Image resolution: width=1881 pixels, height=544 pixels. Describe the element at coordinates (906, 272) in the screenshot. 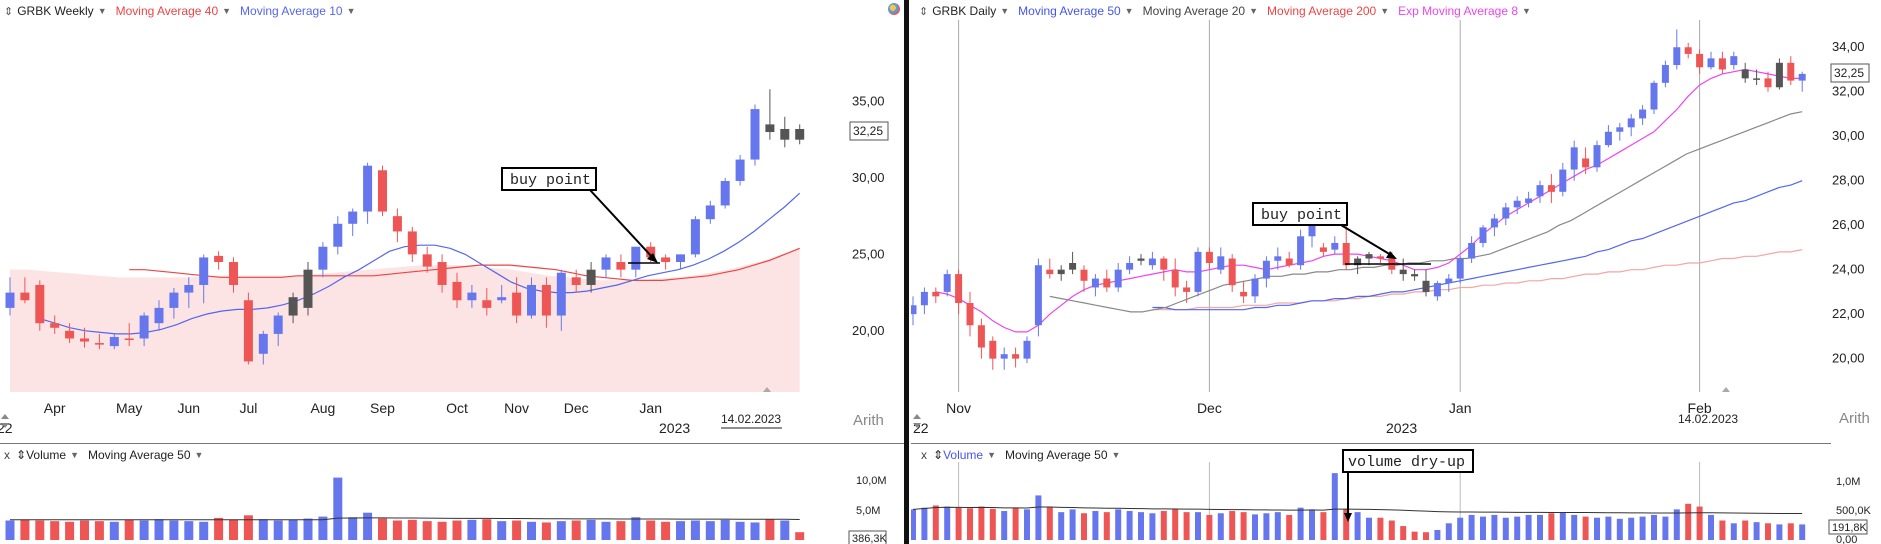

I see `panel-divider` at that location.